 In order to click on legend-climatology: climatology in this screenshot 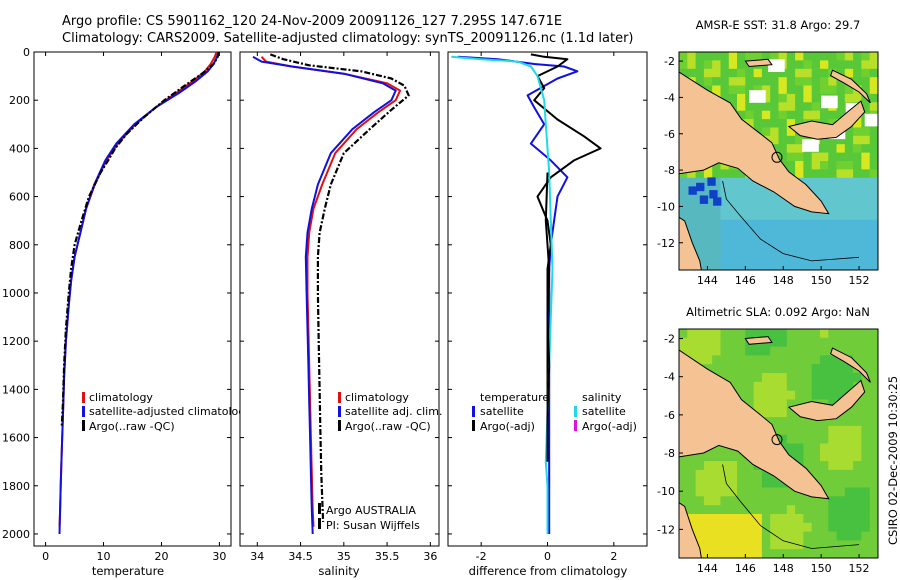, I will do `click(377, 397)`.